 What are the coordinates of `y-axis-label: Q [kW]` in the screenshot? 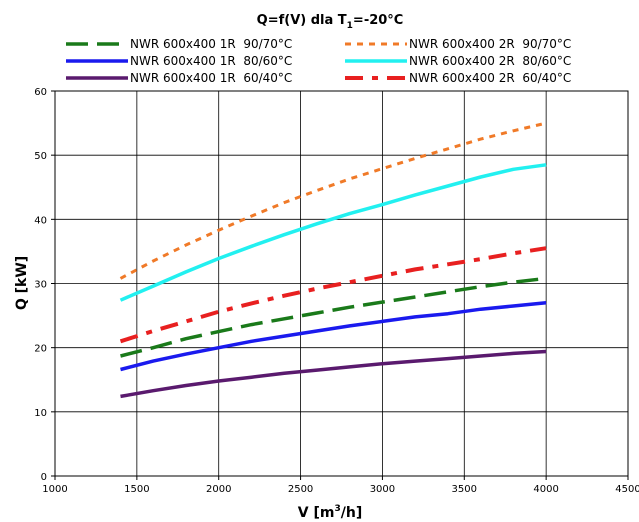 It's located at (22, 283).